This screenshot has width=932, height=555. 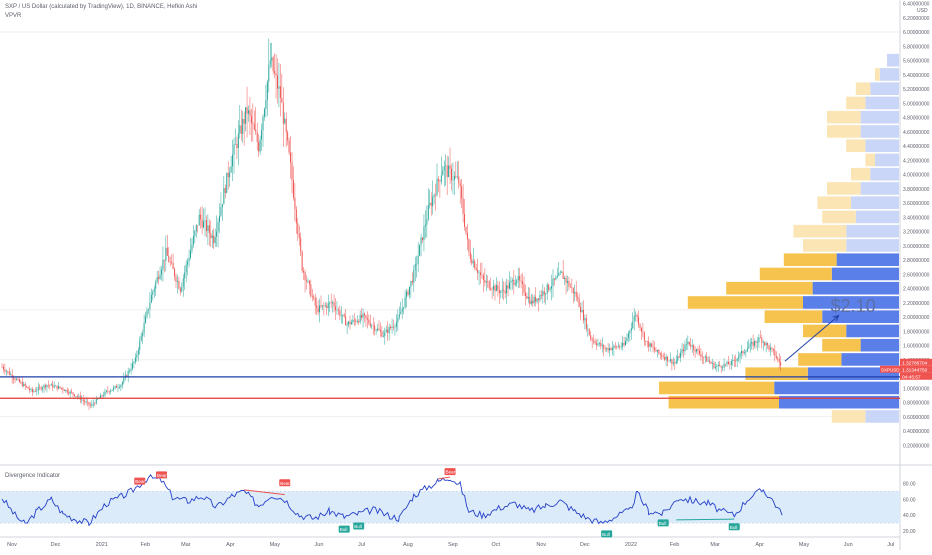 What do you see at coordinates (715, 545) in the screenshot?
I see `x-tick-label: Mar` at bounding box center [715, 545].